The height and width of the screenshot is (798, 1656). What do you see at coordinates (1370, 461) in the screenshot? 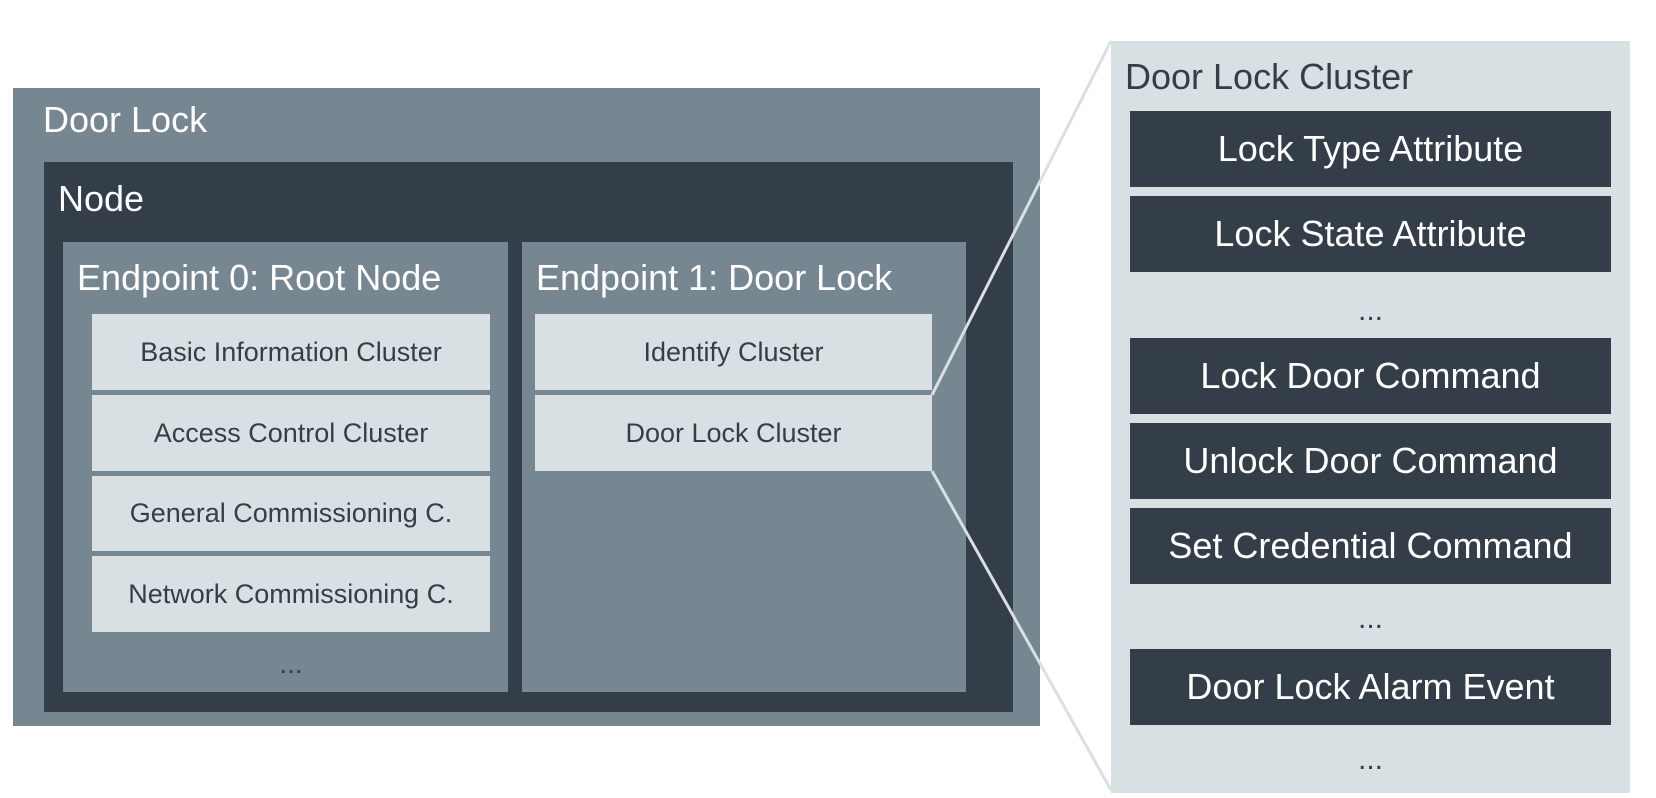
I see `unlock-door-command: Unlock Door Command` at bounding box center [1370, 461].